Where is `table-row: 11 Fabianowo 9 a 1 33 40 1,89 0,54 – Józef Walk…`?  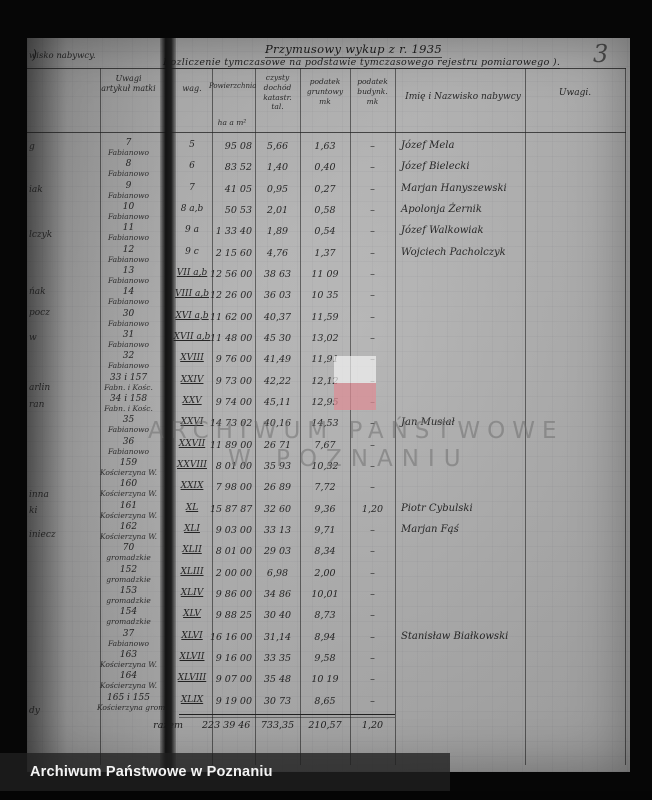
table-row: 11 Fabianowo 9 a 1 33 40 1,89 0,54 – Józef Walk… is located at coordinates (326, 233).